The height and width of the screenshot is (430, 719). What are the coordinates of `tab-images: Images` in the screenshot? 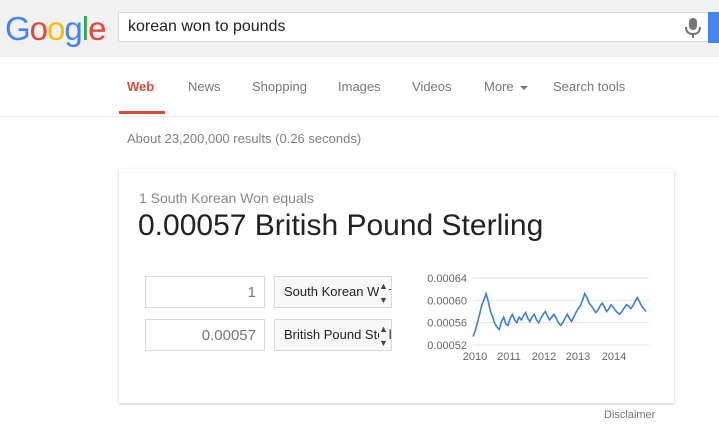 It's located at (359, 86).